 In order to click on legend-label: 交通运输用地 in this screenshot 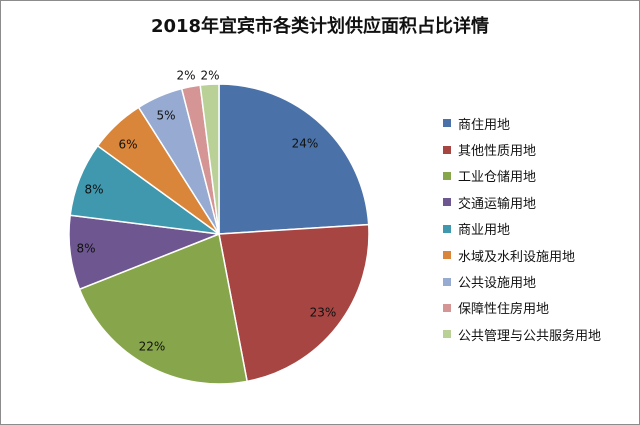, I will do `click(497, 204)`.